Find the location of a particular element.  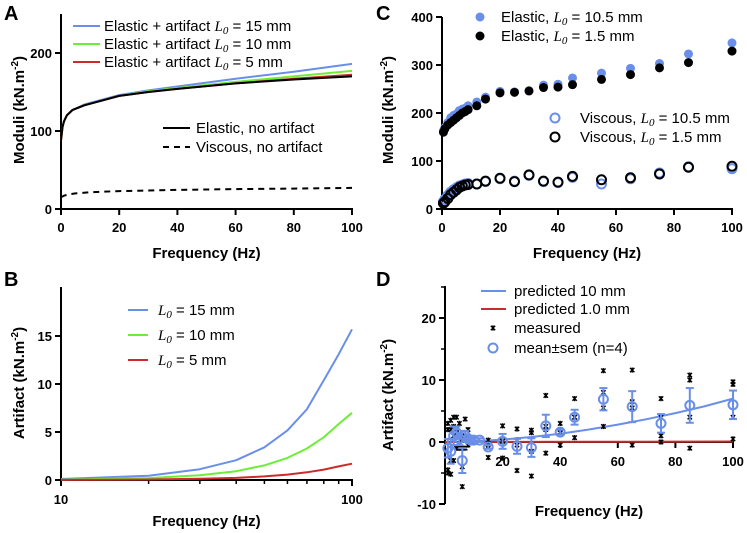

legend-item: Viscous, L0 = 10.5 mm is located at coordinates (639, 119).